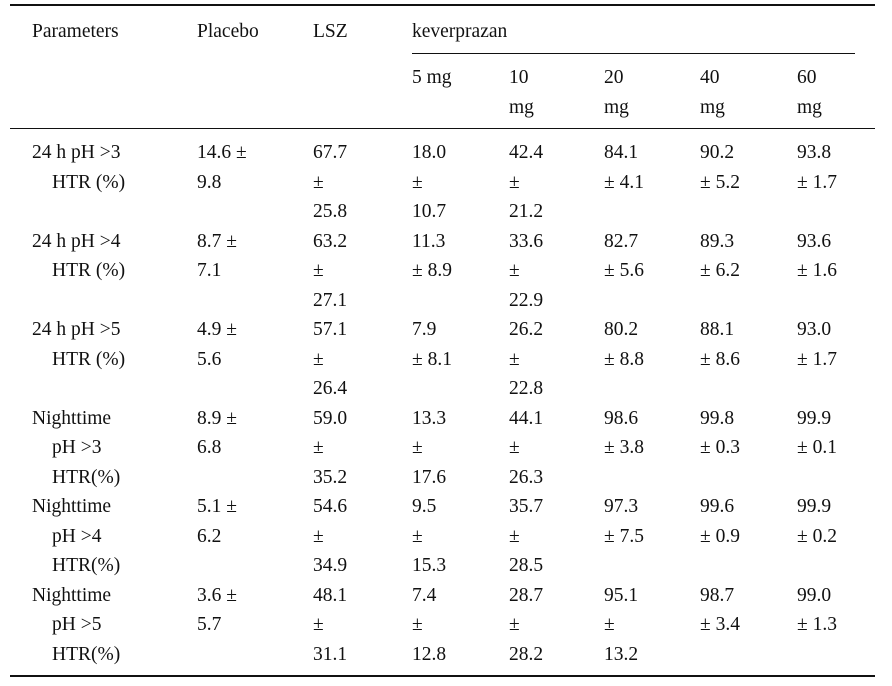 This screenshot has width=892, height=686. What do you see at coordinates (526, 270) in the screenshot?
I see `table-cell: 33.6 ± 22.9` at bounding box center [526, 270].